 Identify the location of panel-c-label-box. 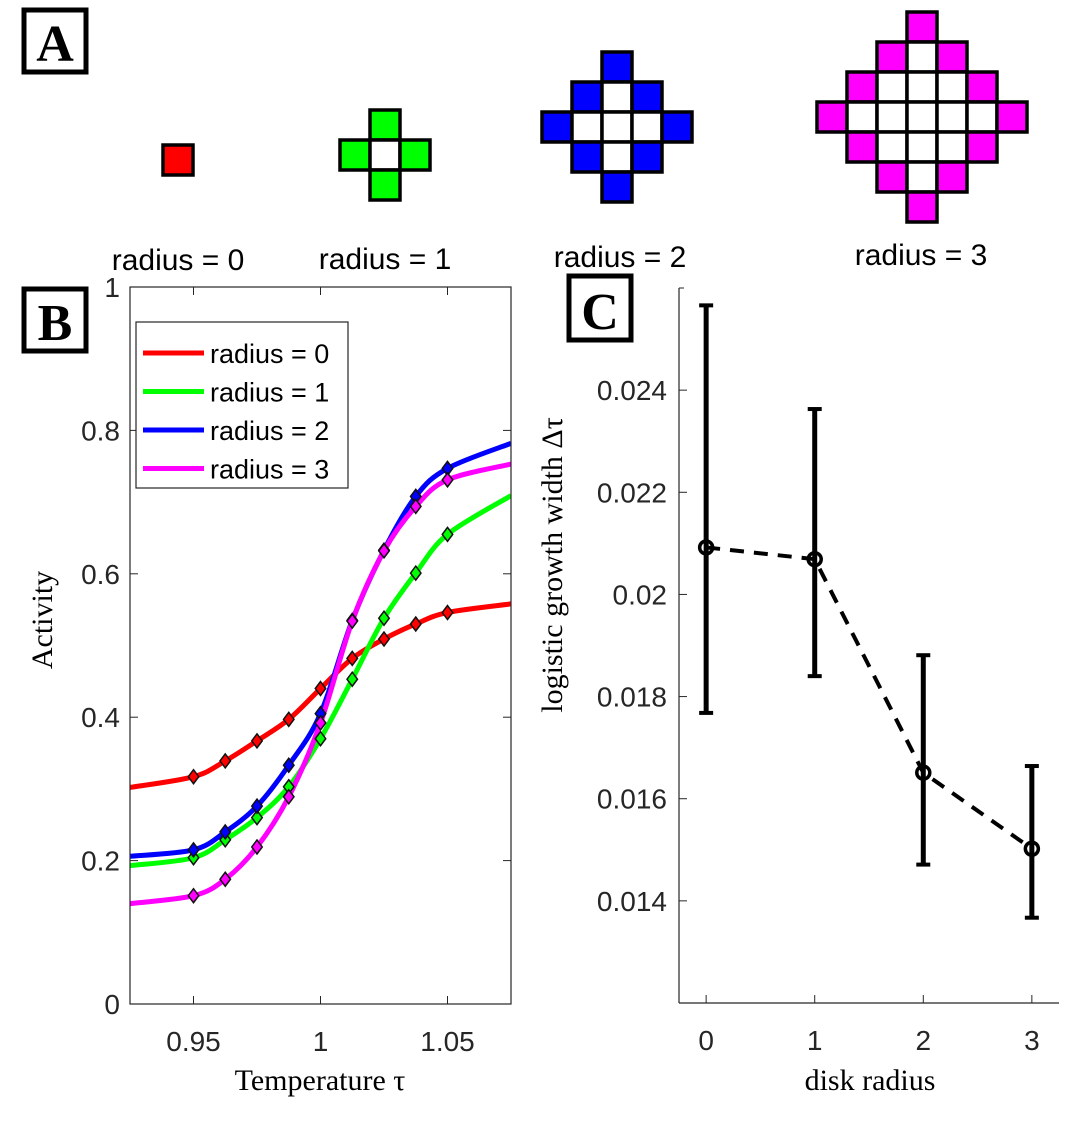
(600, 308).